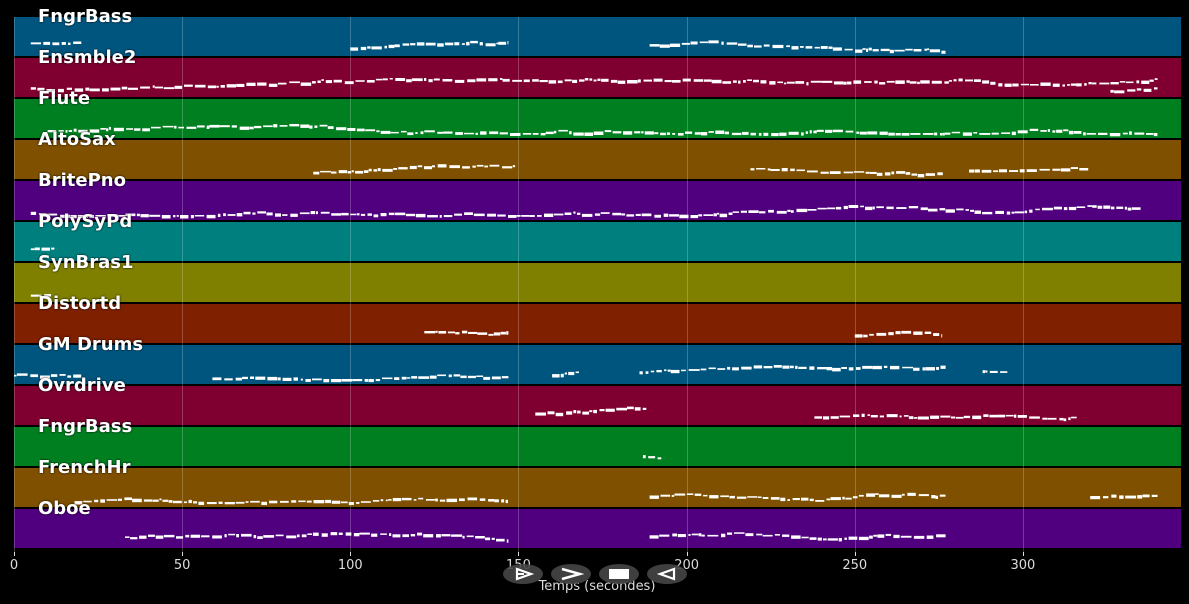 The height and width of the screenshot is (604, 1189). I want to click on track-lane: BritePno, so click(597, 195).